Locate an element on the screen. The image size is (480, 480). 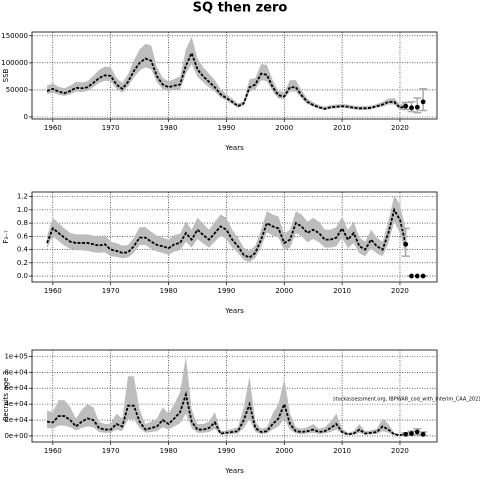
y-tick-label: 0.2 is located at coordinates (22, 263).